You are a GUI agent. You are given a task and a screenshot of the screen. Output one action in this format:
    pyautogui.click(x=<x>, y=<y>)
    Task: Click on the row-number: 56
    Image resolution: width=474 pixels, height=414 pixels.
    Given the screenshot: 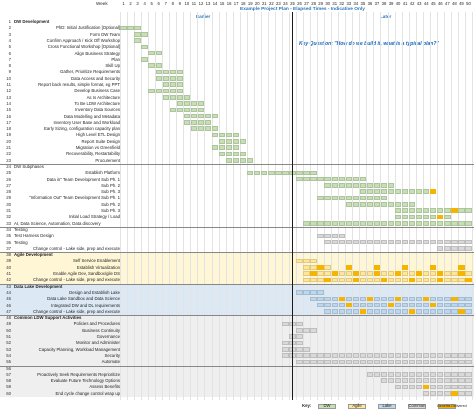 What is the action you would take?
    pyautogui.click(x=8, y=368)
    